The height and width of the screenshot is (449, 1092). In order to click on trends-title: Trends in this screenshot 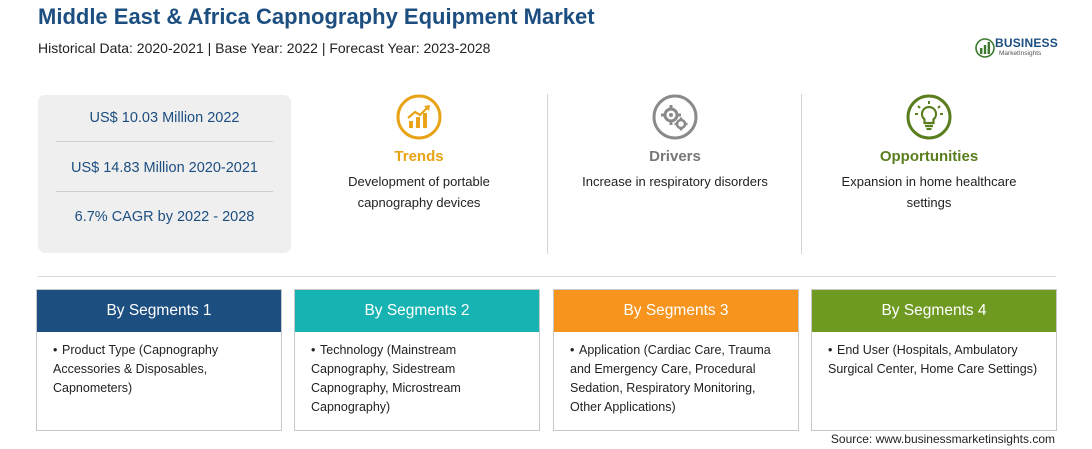, I will do `click(419, 156)`.